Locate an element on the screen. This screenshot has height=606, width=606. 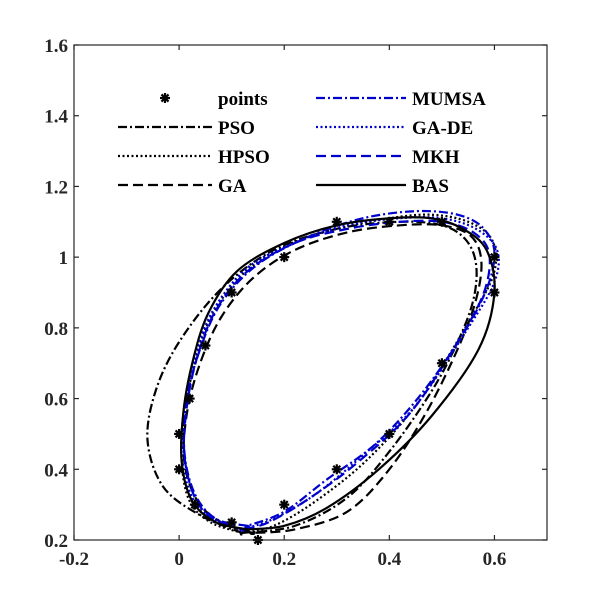
y-tick-label: 0.4 is located at coordinates (56, 470).